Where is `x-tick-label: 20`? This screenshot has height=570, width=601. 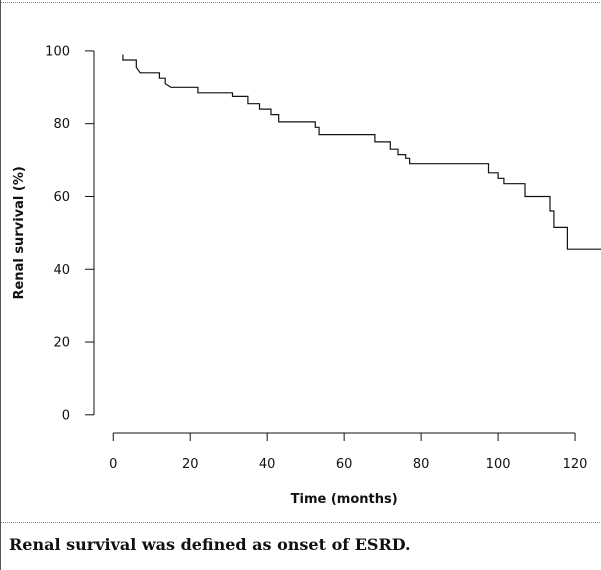
x-tick-label: 20 is located at coordinates (190, 464).